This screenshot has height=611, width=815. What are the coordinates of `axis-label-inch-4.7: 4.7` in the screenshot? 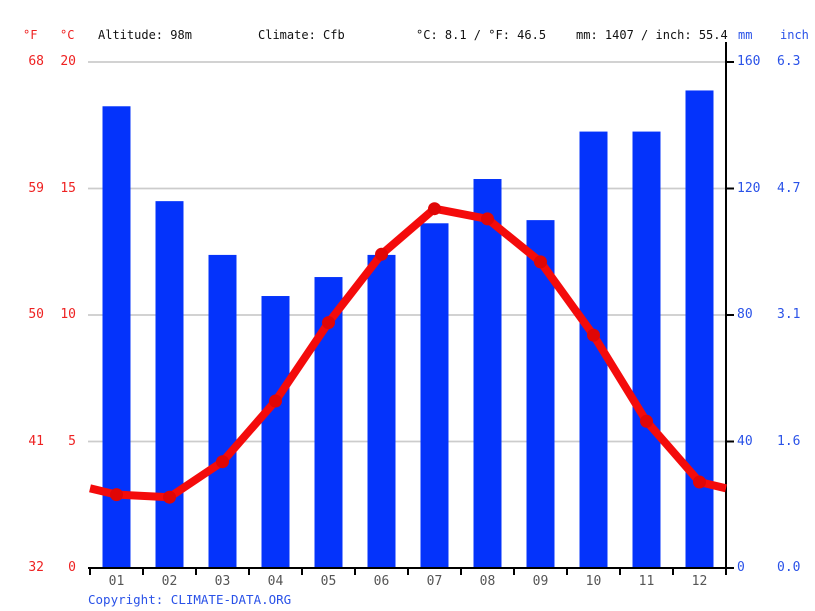 It's located at (789, 188).